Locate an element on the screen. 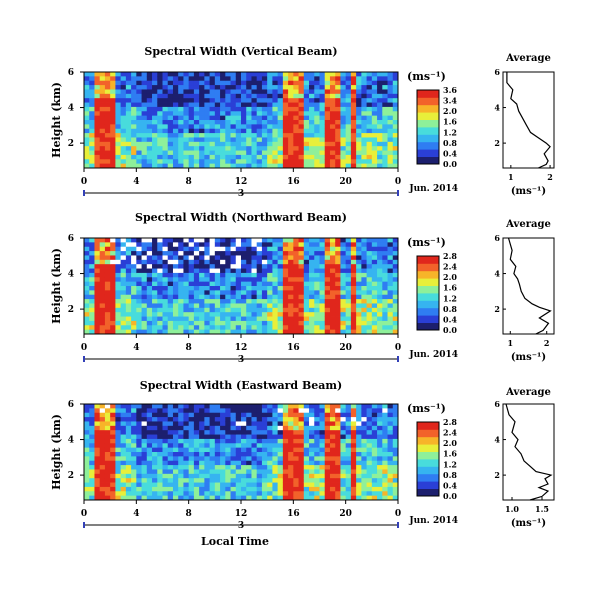  colorbar-tick-label: 0.8 is located at coordinates (450, 309).